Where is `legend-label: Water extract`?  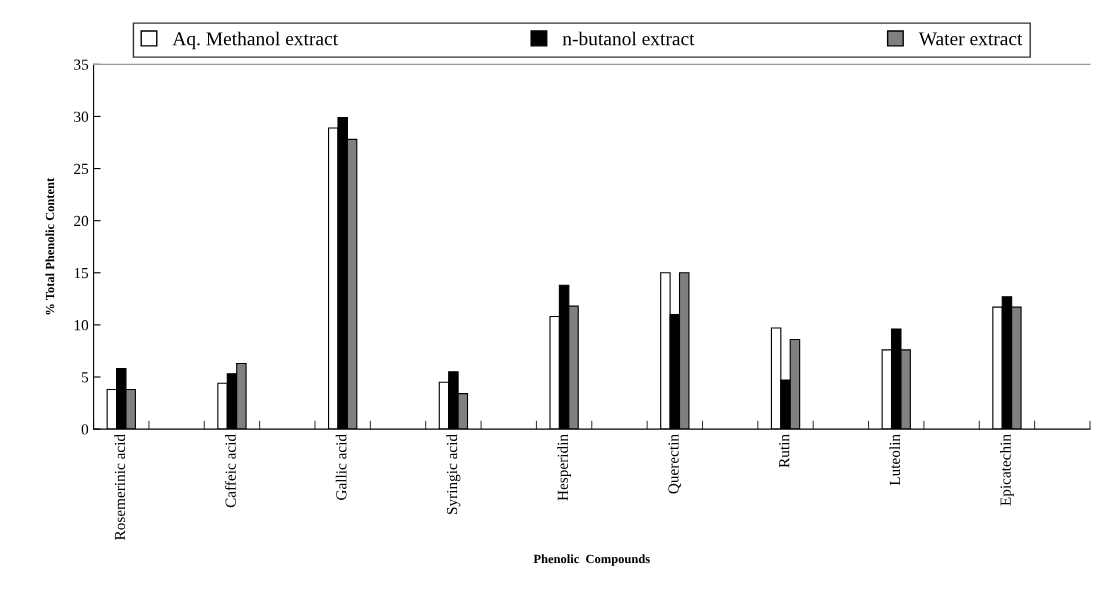 legend-label: Water extract is located at coordinates (970, 39).